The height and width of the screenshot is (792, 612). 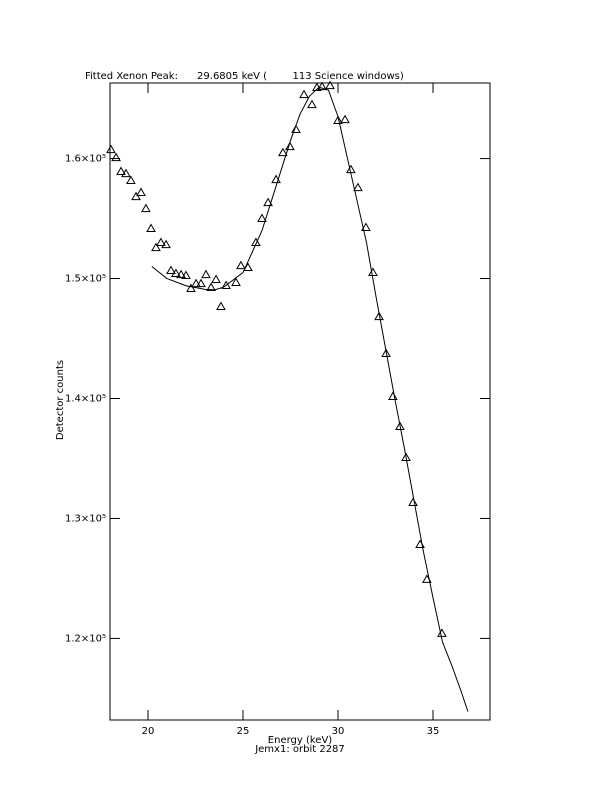 What do you see at coordinates (85, 399) in the screenshot?
I see `y-tick-label: 1.4×10⁵` at bounding box center [85, 399].